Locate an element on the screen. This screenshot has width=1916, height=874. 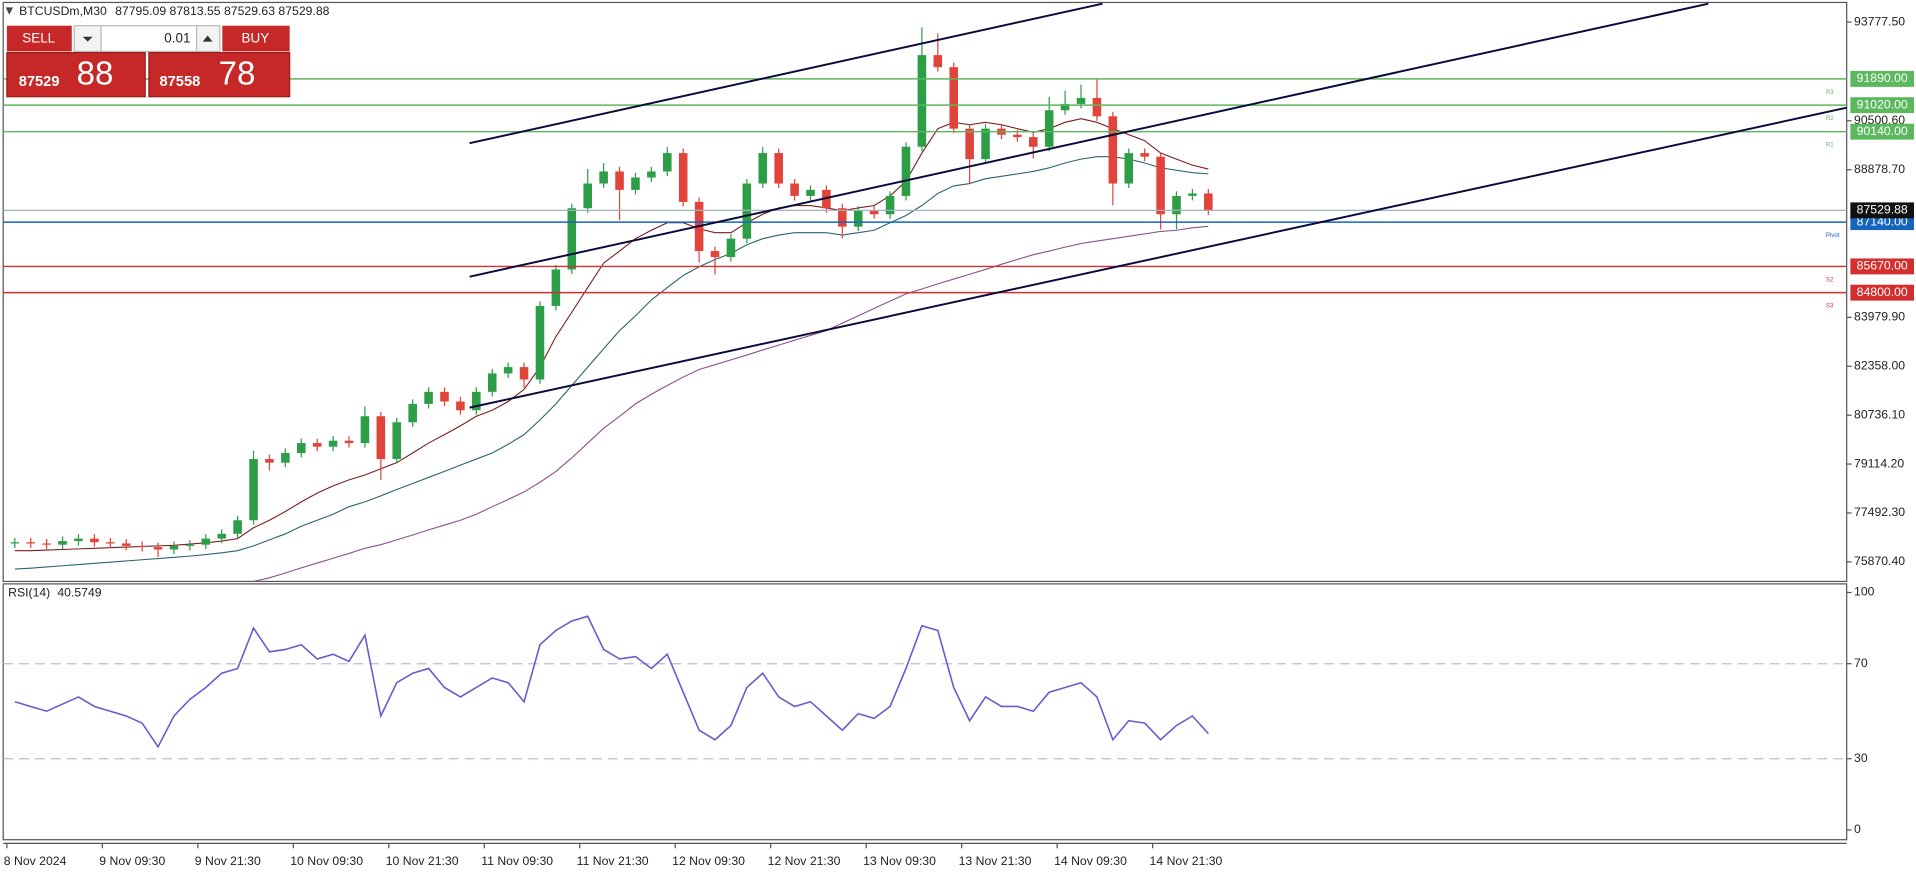
rsi-name: RSI(14) is located at coordinates (29, 593).